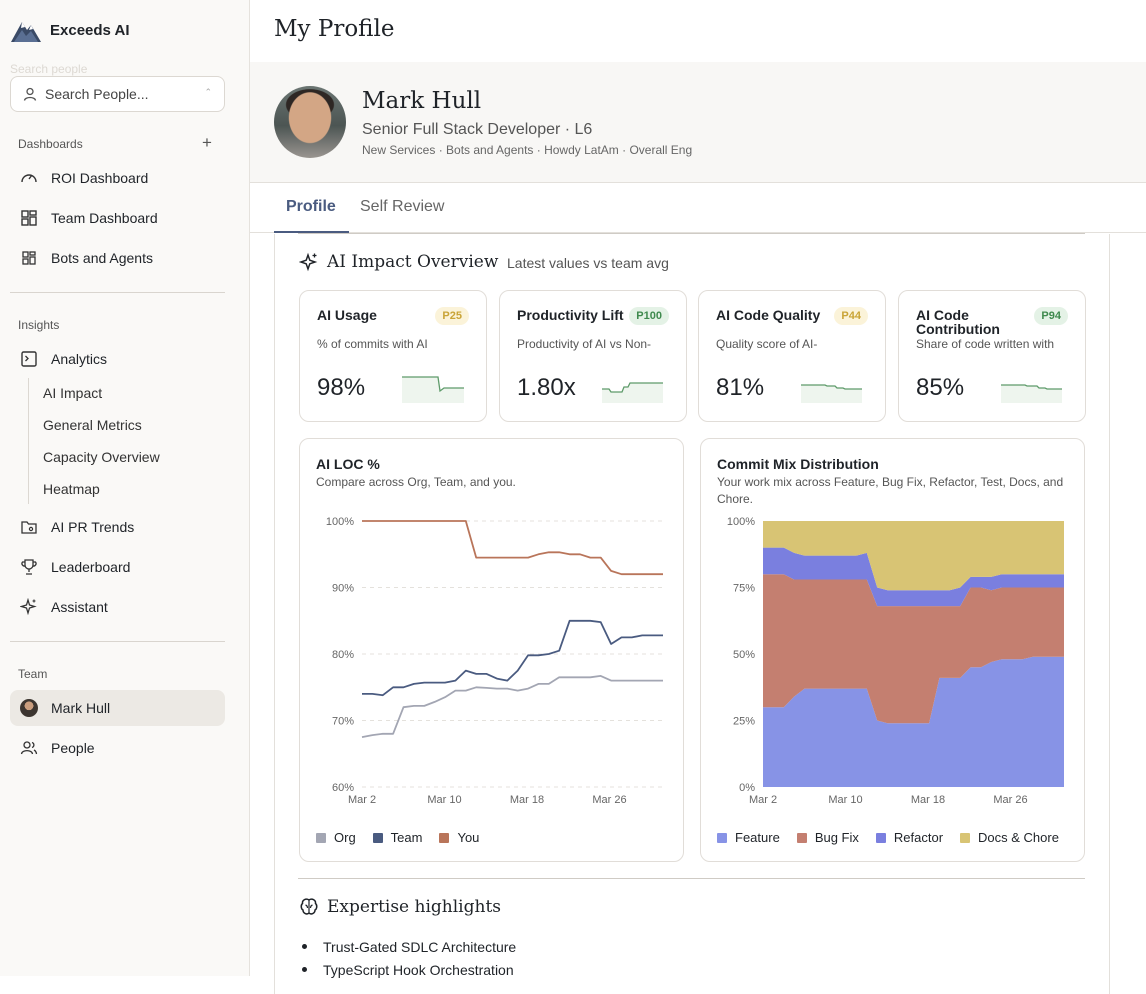  Describe the element at coordinates (70, 30) in the screenshot. I see `brand: Exceeds AI` at that location.